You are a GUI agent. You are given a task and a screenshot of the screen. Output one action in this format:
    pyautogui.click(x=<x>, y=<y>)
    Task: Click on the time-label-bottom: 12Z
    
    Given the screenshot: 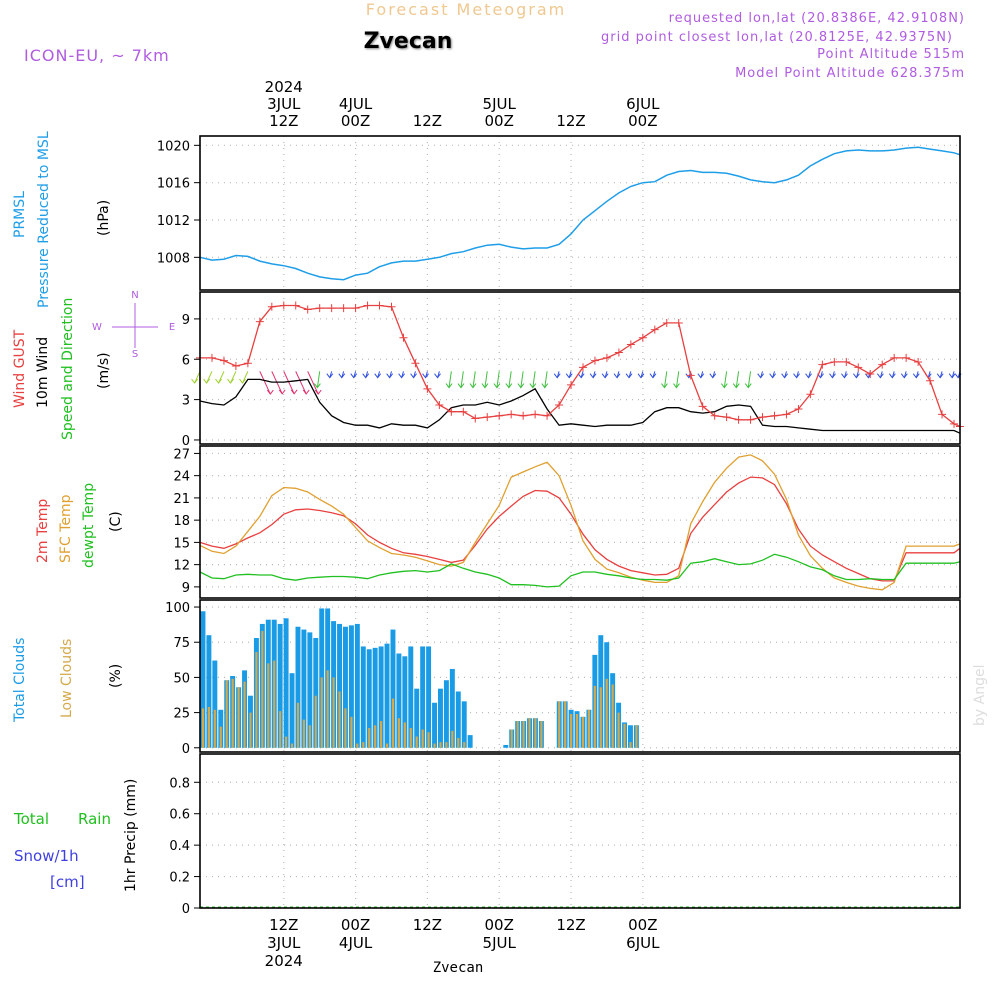 What is the action you would take?
    pyautogui.click(x=570, y=925)
    